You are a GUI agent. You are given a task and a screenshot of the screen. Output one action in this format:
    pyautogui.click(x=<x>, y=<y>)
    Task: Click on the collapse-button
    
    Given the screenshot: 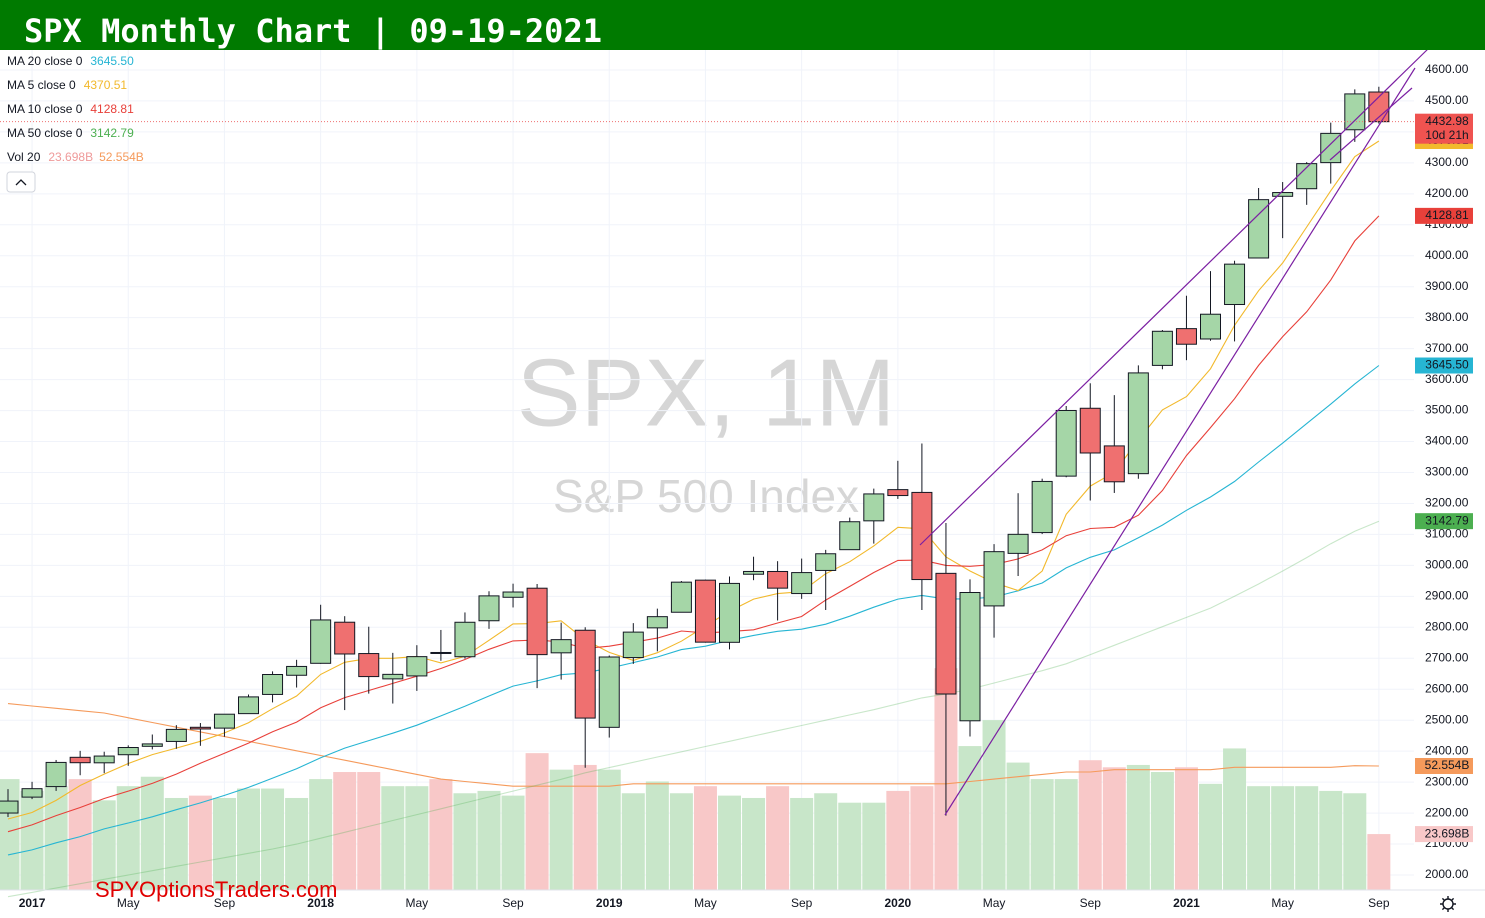 What is the action you would take?
    pyautogui.click(x=21, y=182)
    